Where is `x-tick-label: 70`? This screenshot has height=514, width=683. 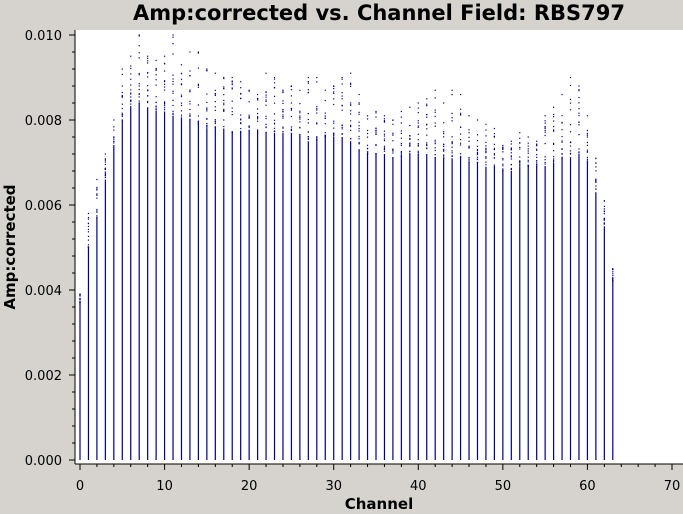
x-tick-label: 70 is located at coordinates (672, 486).